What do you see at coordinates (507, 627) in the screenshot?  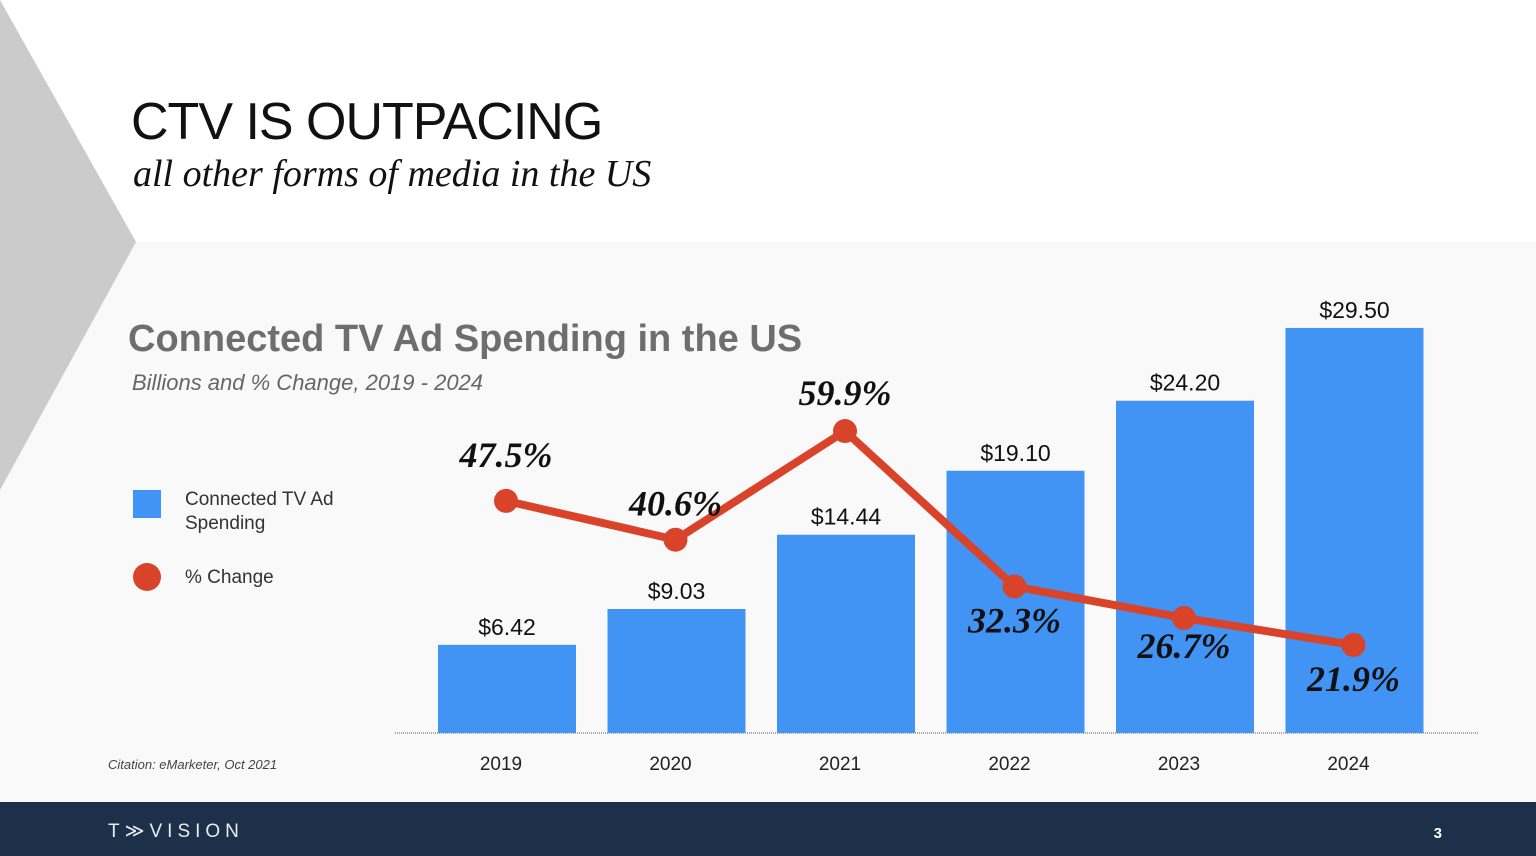 I see `bar-label: $6.42` at bounding box center [507, 627].